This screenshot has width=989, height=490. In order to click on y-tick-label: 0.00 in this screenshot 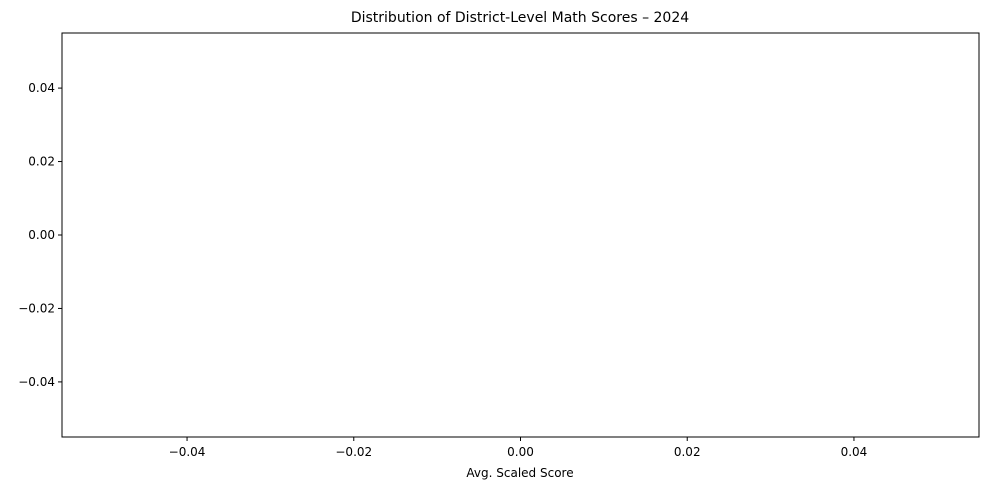, I will do `click(41, 235)`.